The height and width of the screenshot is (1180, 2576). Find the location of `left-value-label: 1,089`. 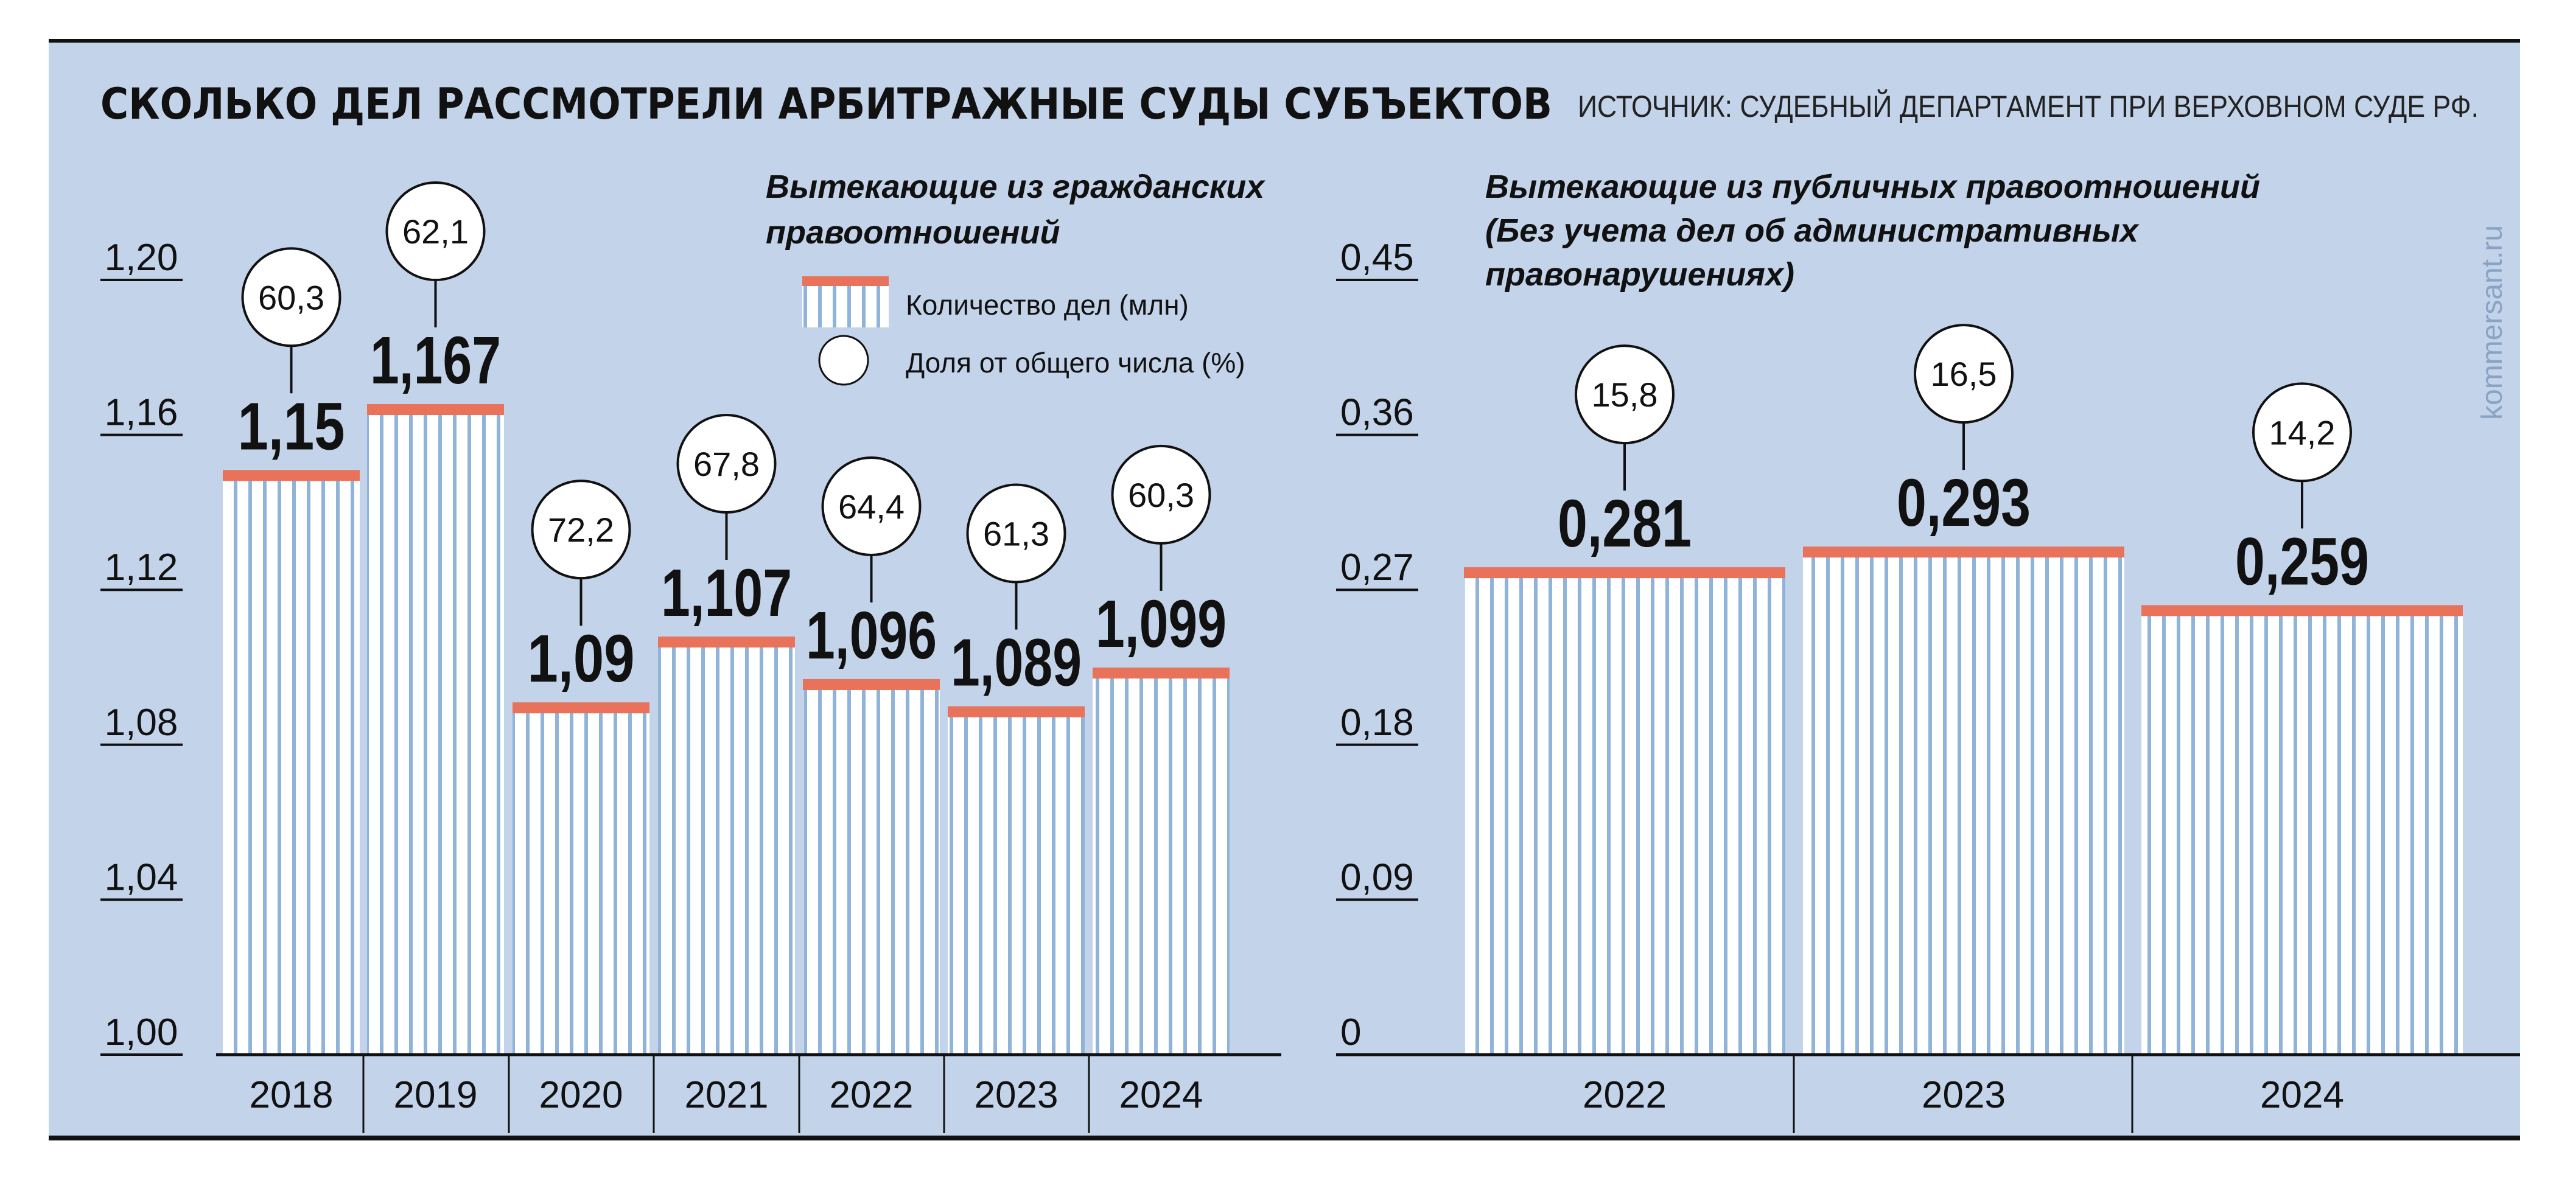

left-value-label: 1,089 is located at coordinates (1016, 663).